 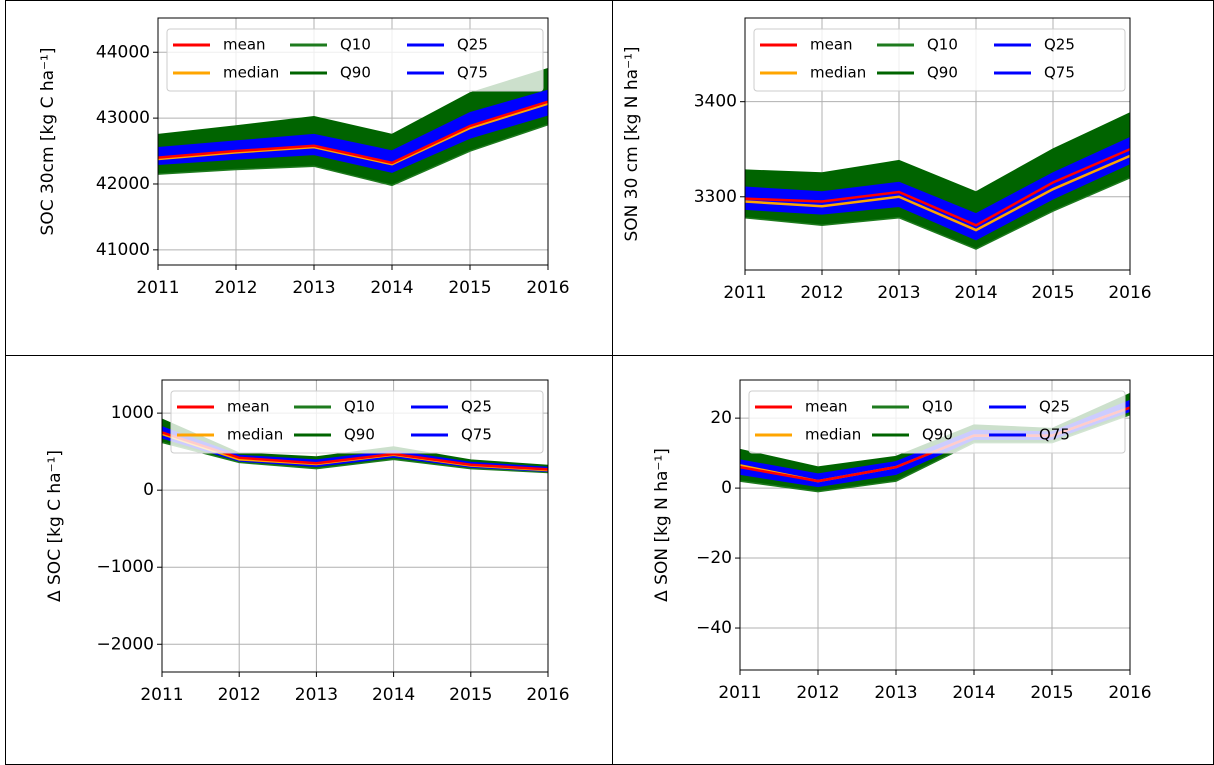 I want to click on y-axis-label: SOC 30cm [kg C ha⁻¹], so click(x=48, y=142).